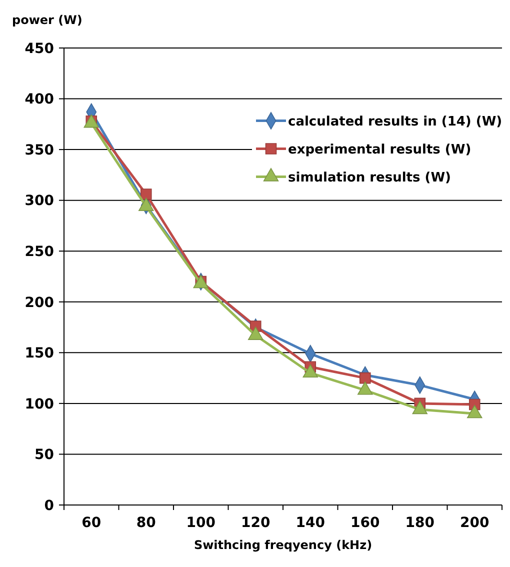 The image size is (510, 567). Describe the element at coordinates (49, 506) in the screenshot. I see `y-tick-label: 0` at that location.